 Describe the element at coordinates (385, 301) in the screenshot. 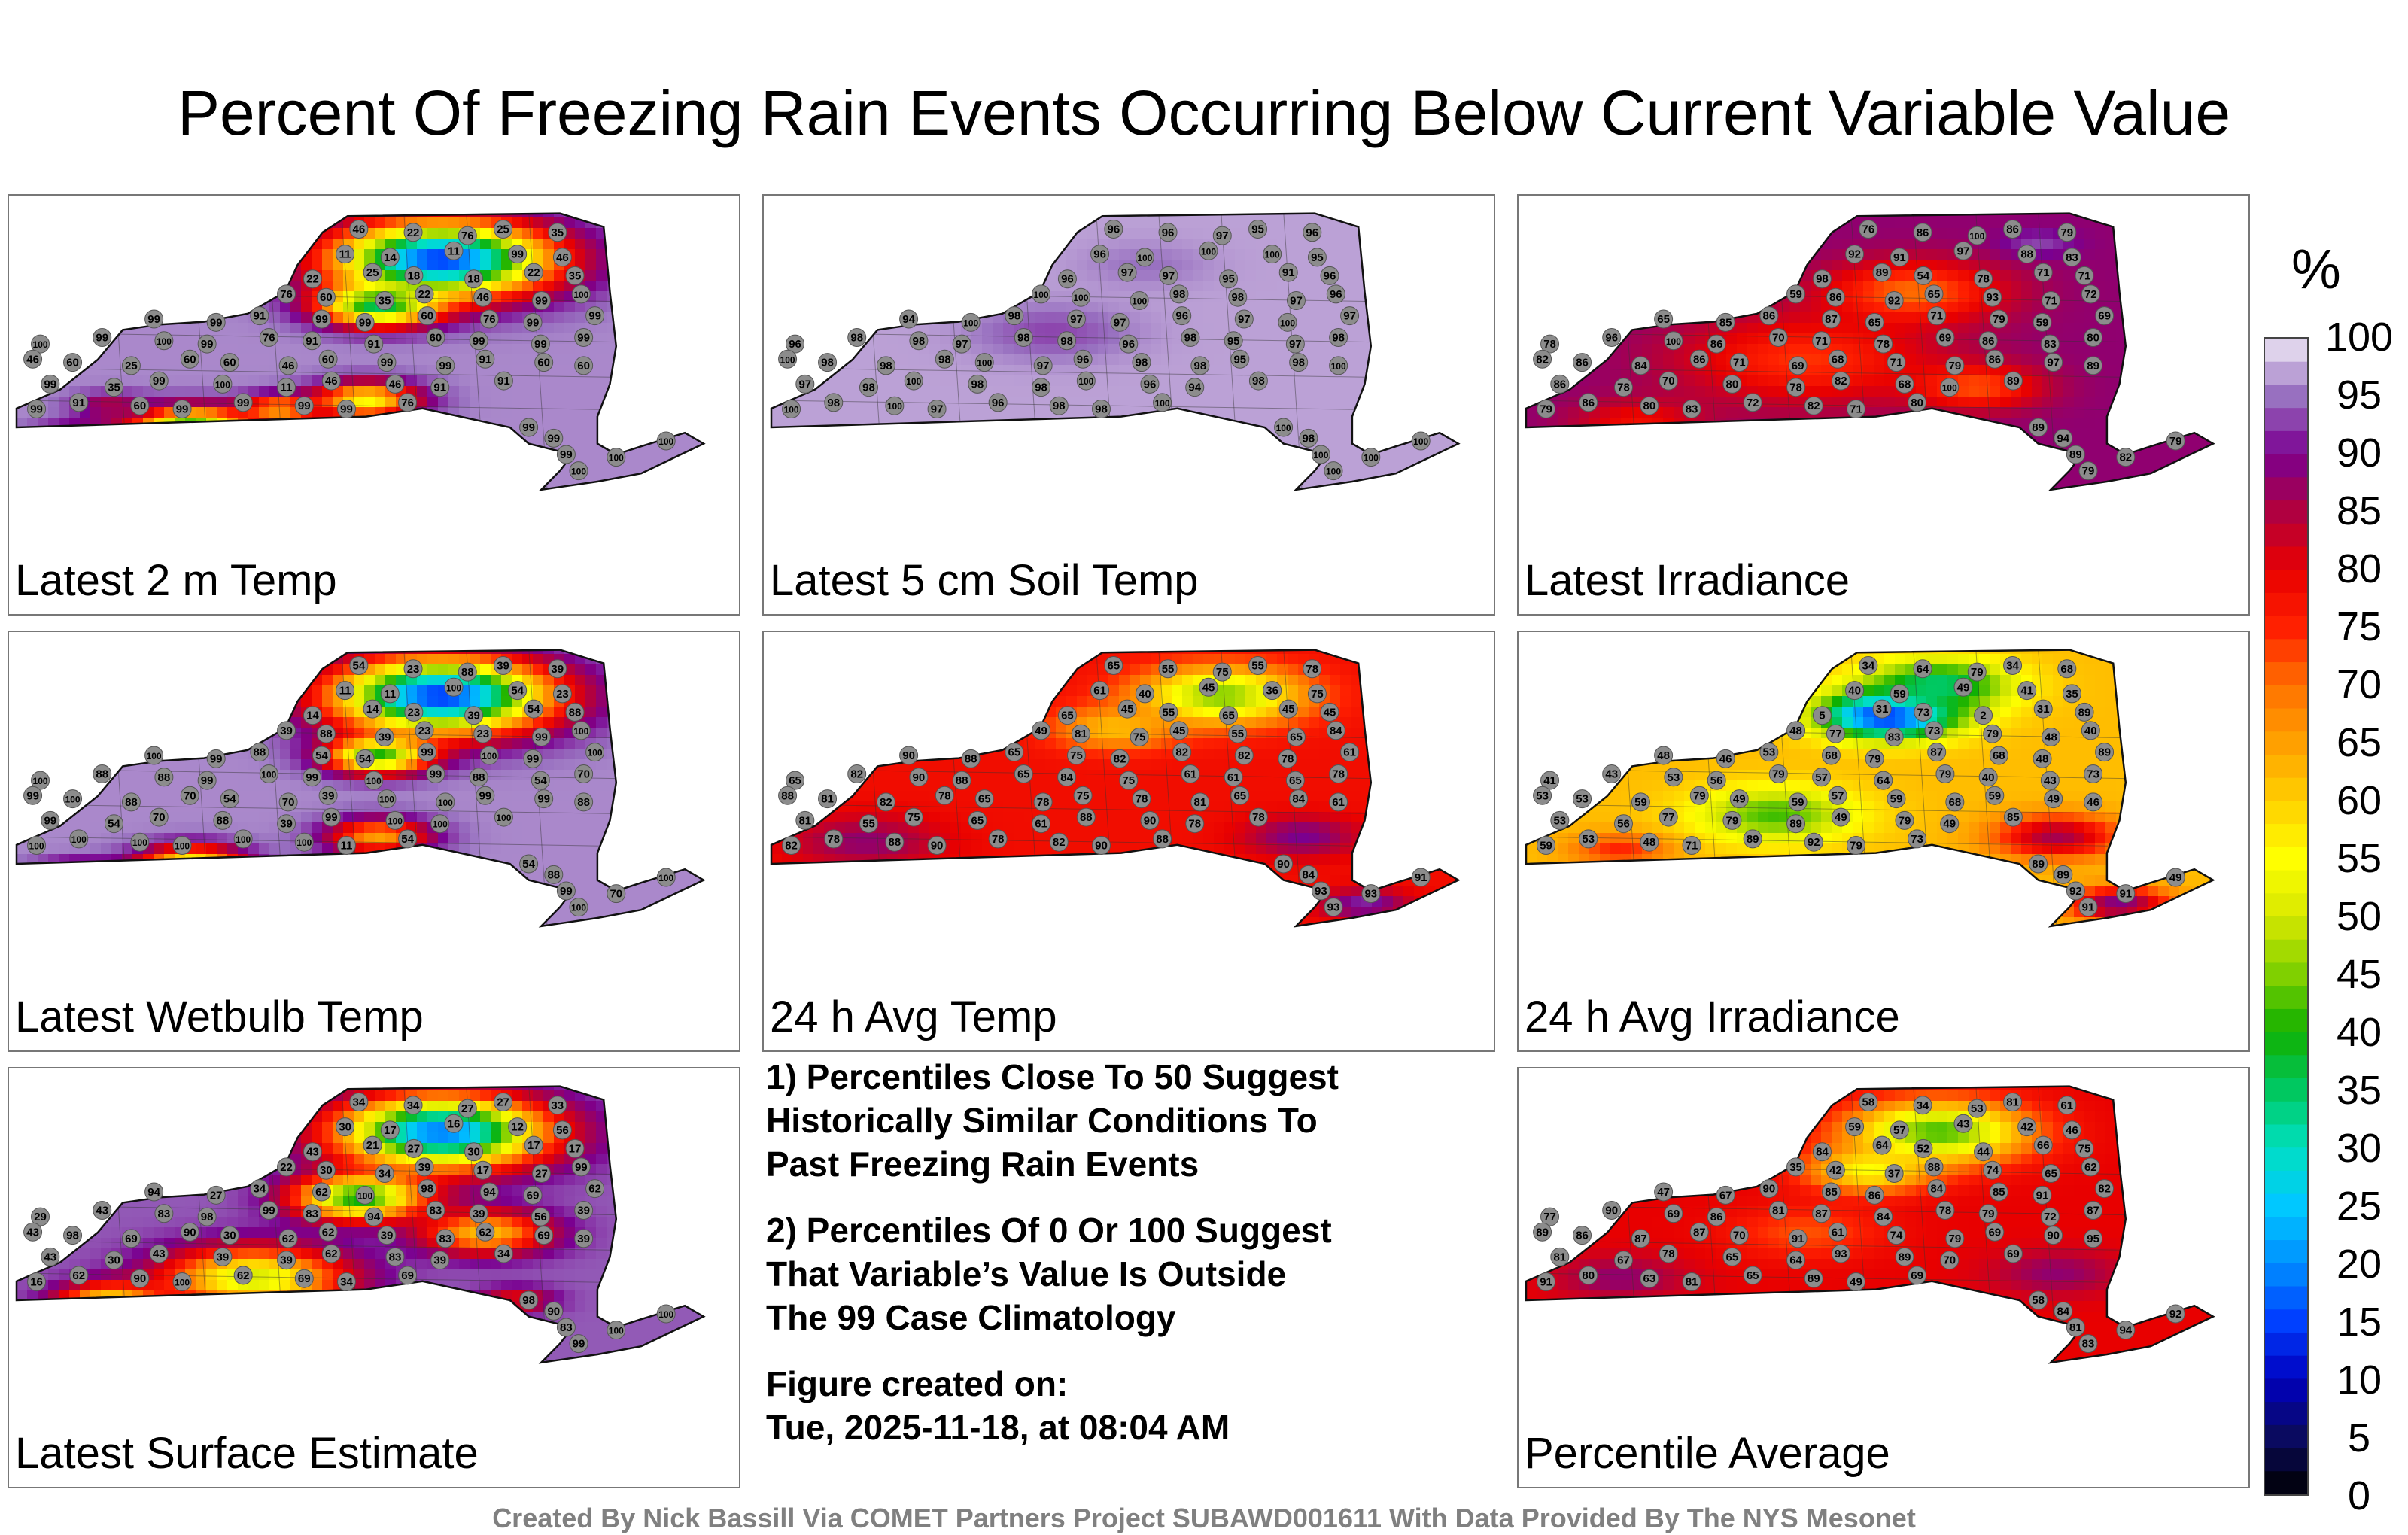

I see `station-value: 35` at that location.